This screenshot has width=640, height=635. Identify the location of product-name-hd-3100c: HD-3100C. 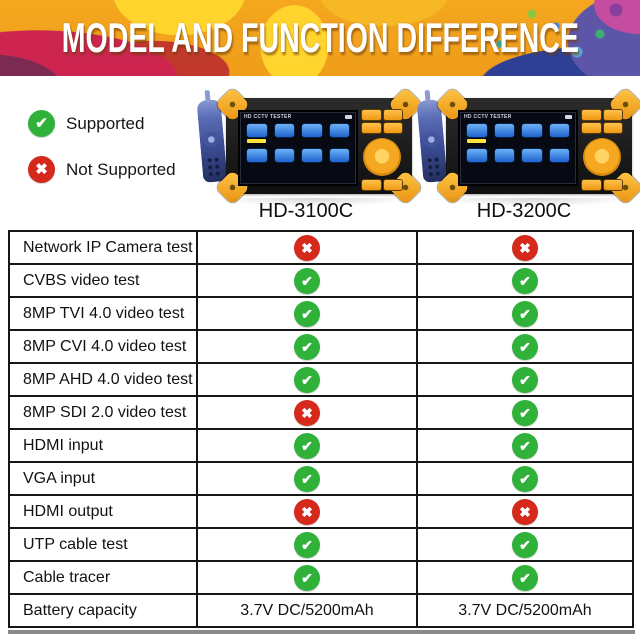
(306, 211).